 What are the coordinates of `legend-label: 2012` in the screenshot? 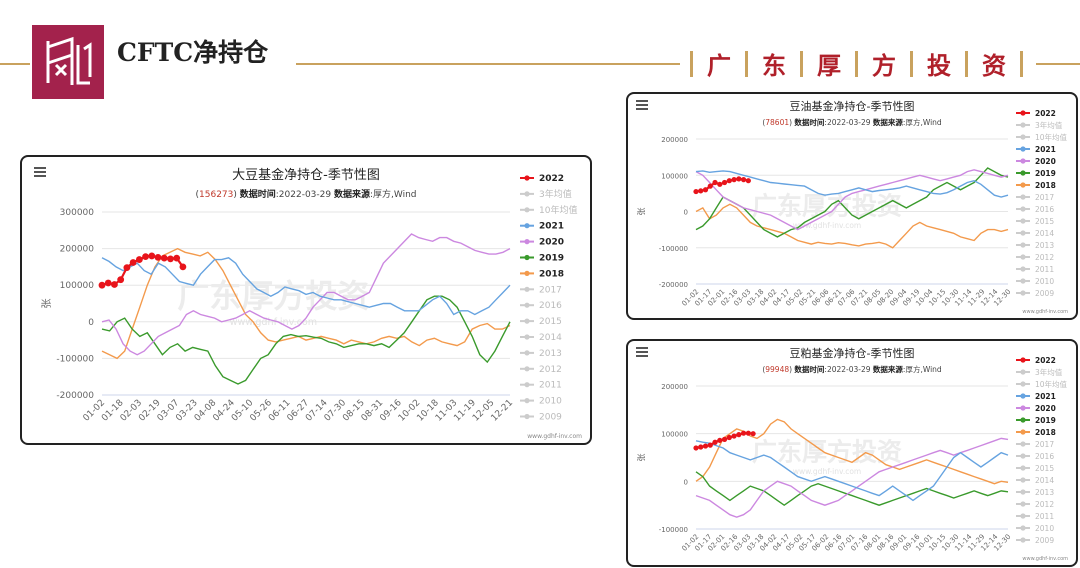 It's located at (1044, 257).